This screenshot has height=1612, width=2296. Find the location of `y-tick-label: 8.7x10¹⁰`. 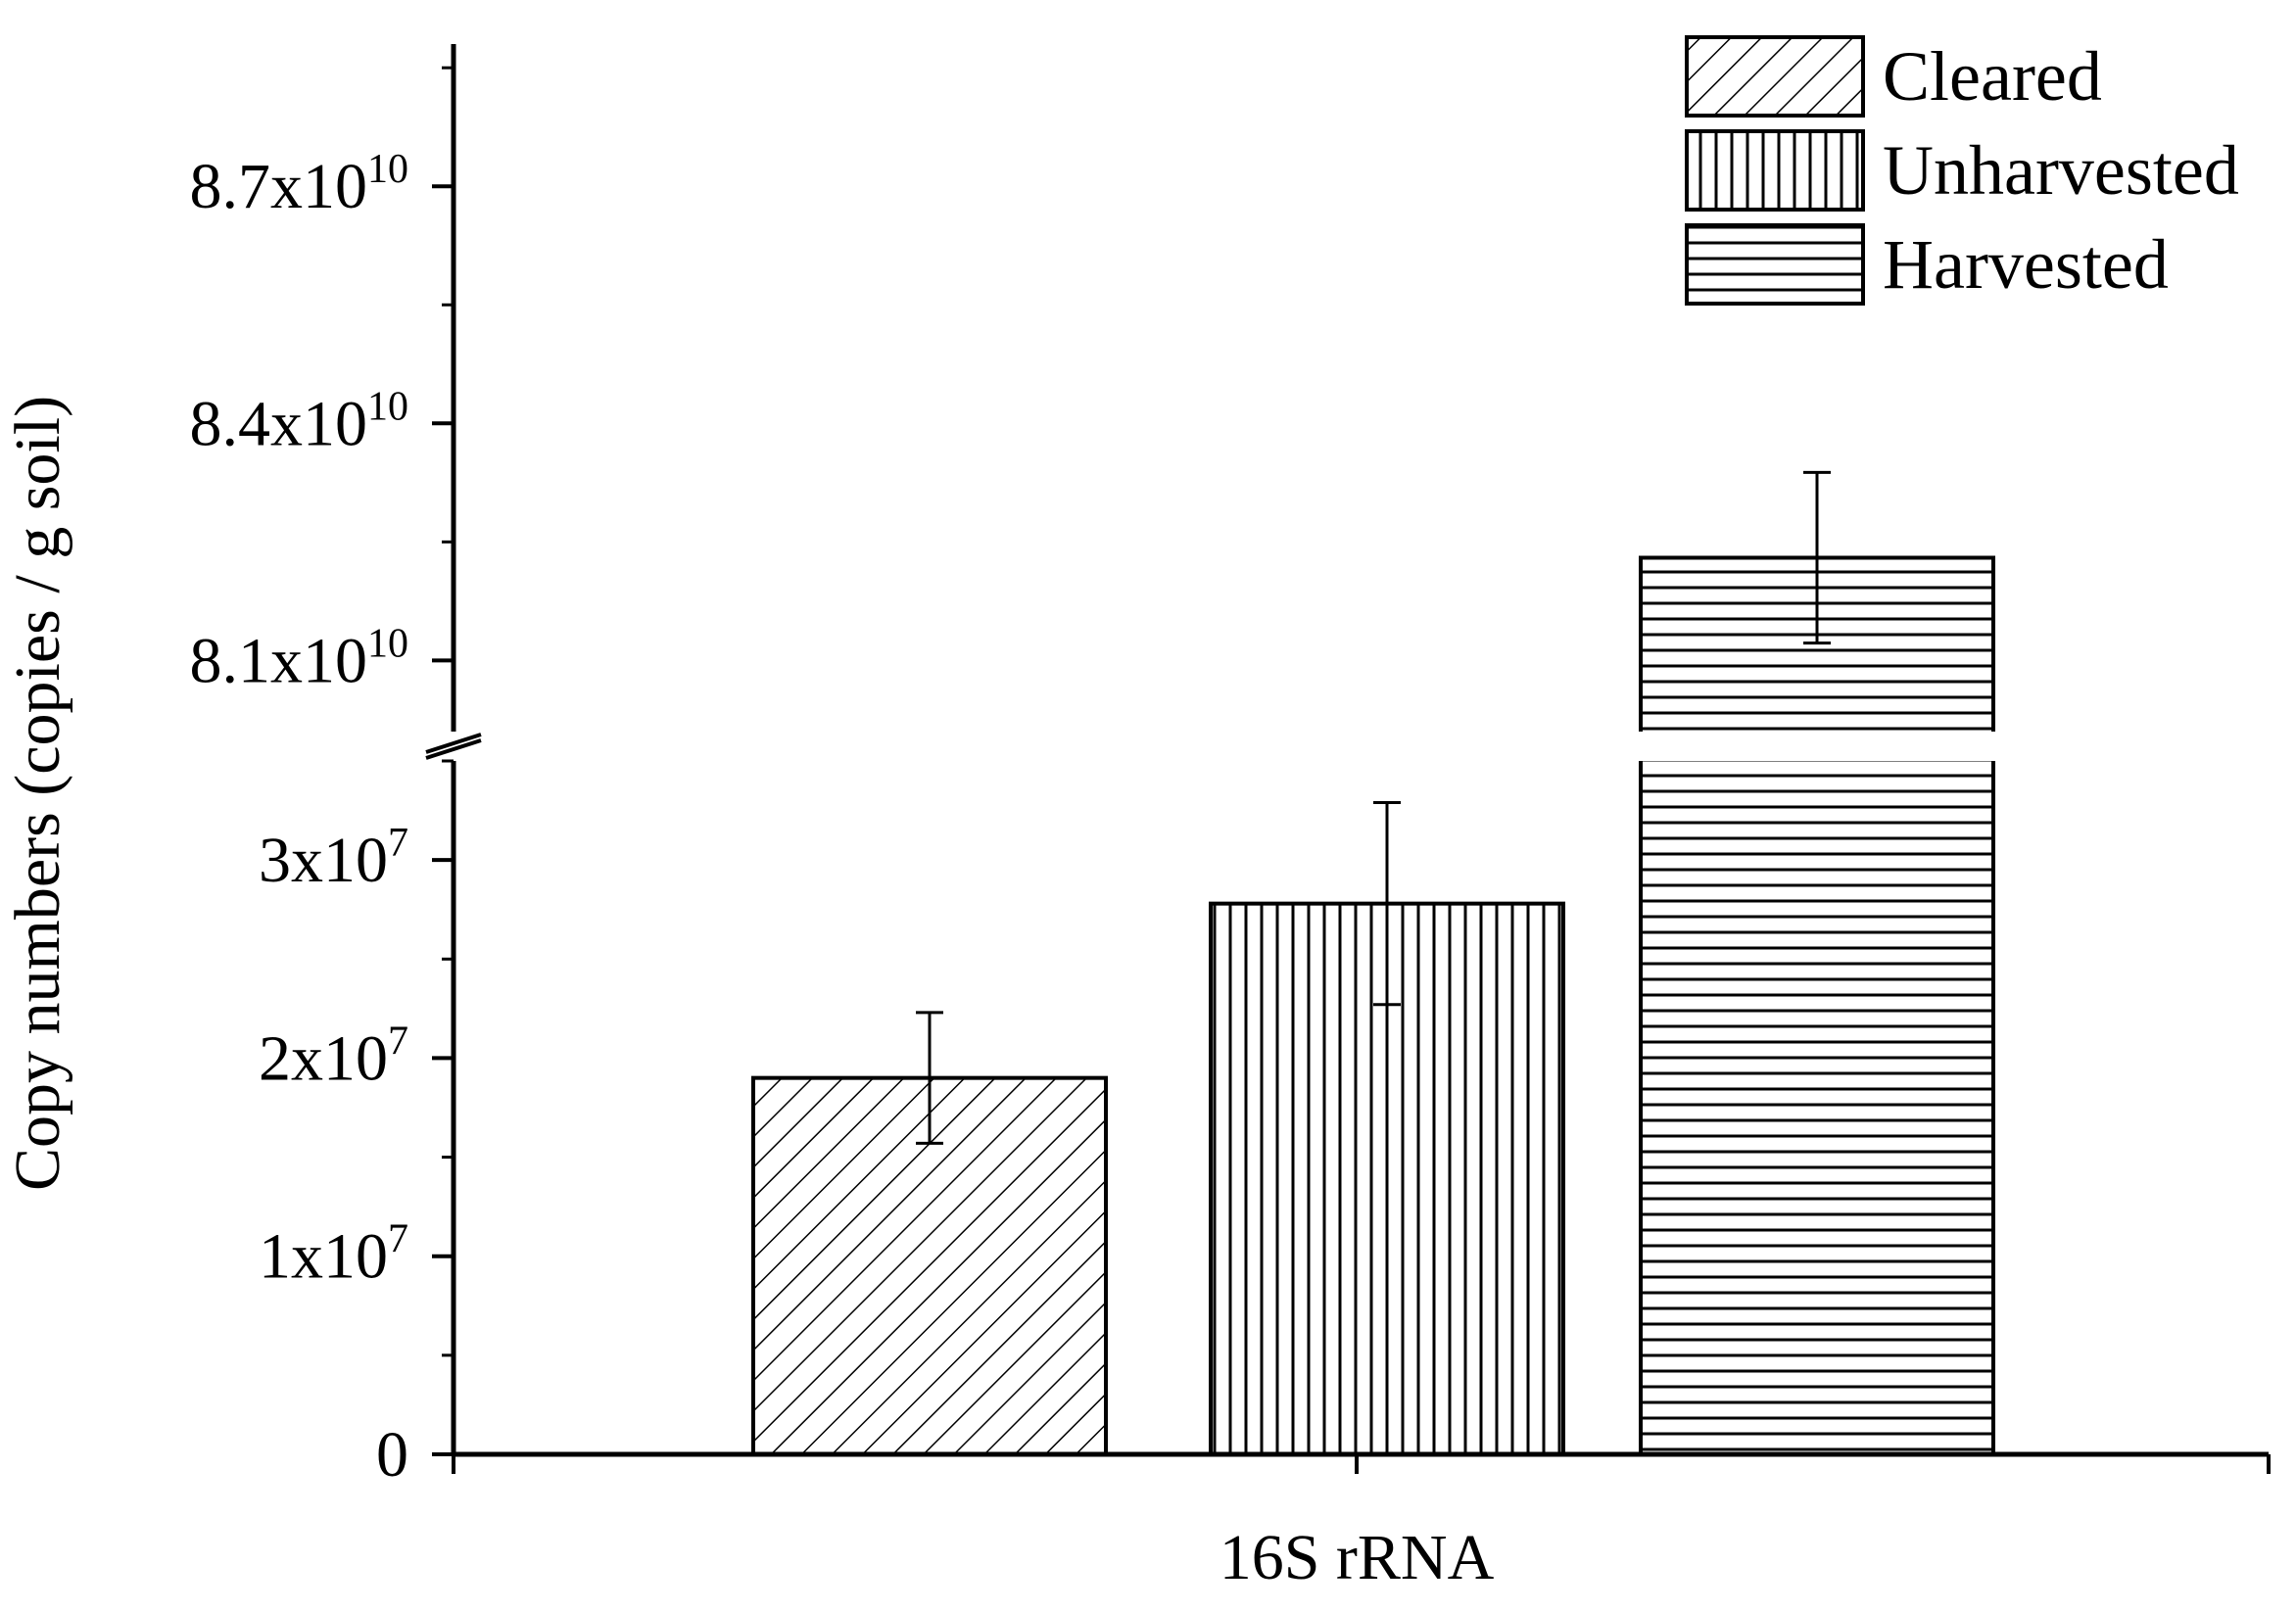

y-tick-label: 8.7x10¹⁰ is located at coordinates (299, 184).